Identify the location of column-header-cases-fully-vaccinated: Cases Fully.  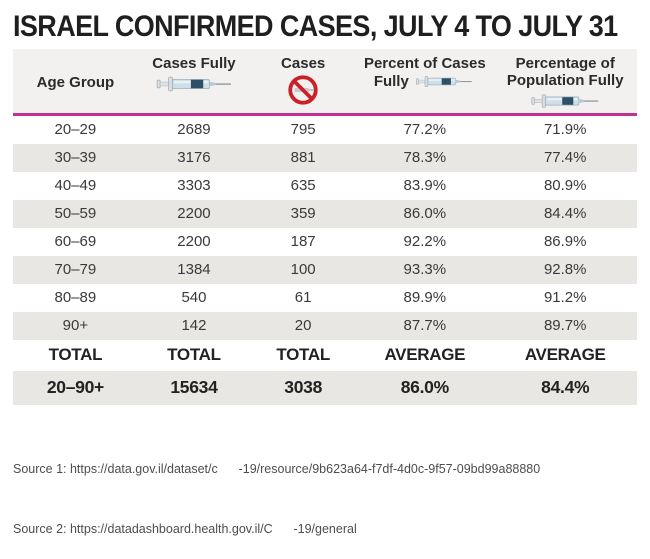
(194, 74).